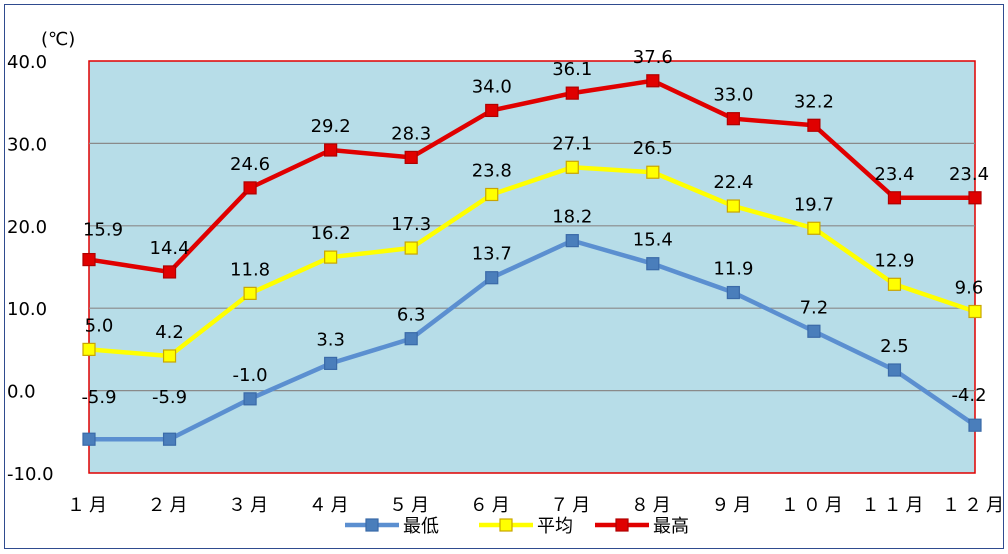 The width and height of the screenshot is (1008, 554). What do you see at coordinates (250, 505) in the screenshot?
I see `x-tick-label: ３月` at bounding box center [250, 505].